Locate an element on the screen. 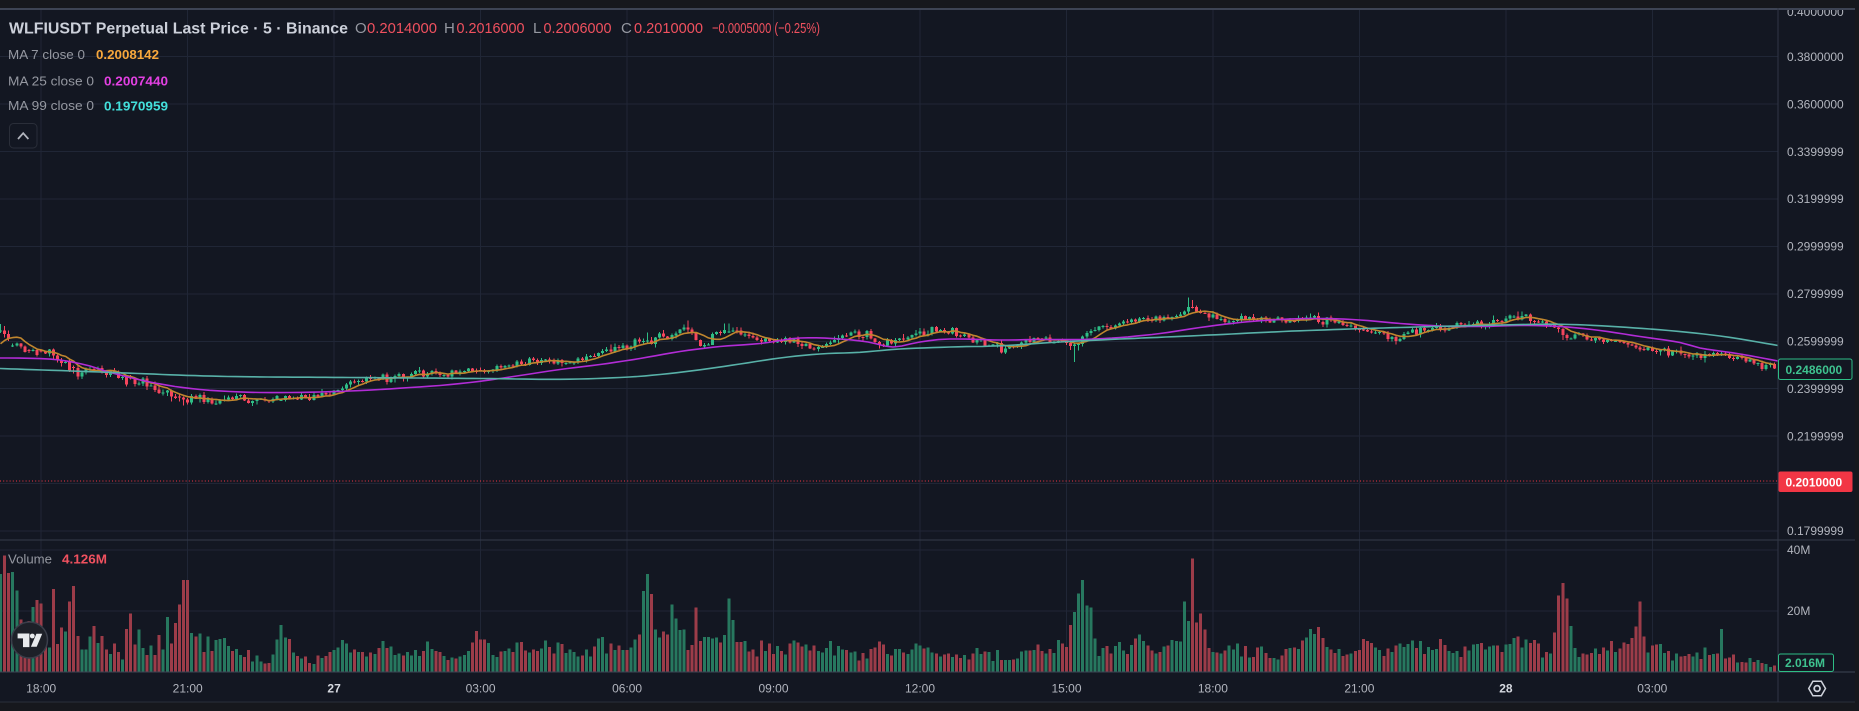  svg-text: 0.2016000 is located at coordinates (491, 28).